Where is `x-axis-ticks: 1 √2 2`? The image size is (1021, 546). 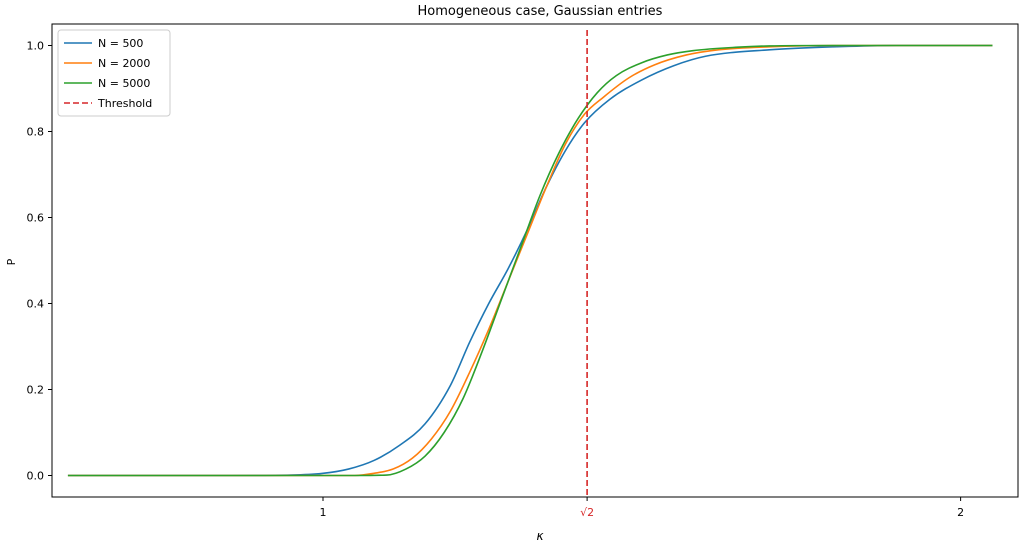 x-axis-ticks: 1 √2 2 is located at coordinates (641, 508).